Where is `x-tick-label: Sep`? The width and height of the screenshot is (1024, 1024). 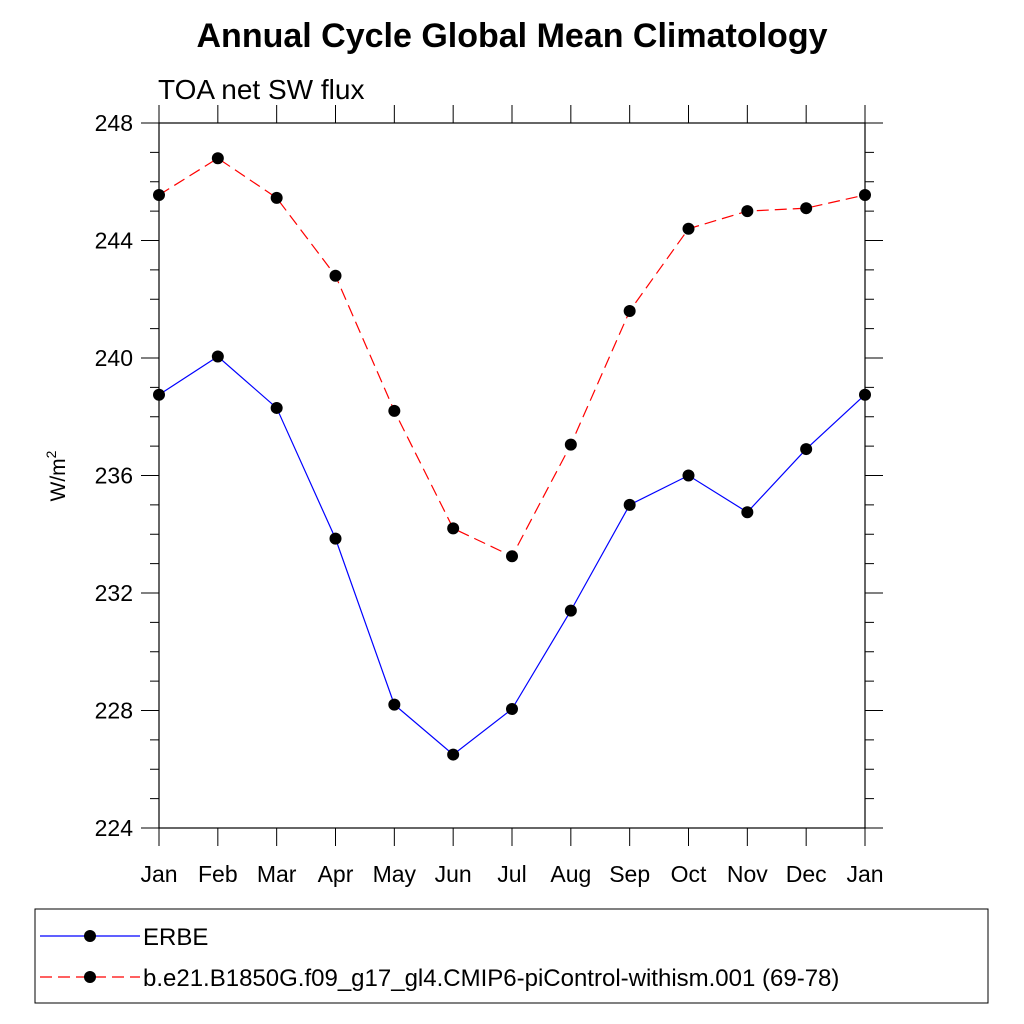 x-tick-label: Sep is located at coordinates (629, 874).